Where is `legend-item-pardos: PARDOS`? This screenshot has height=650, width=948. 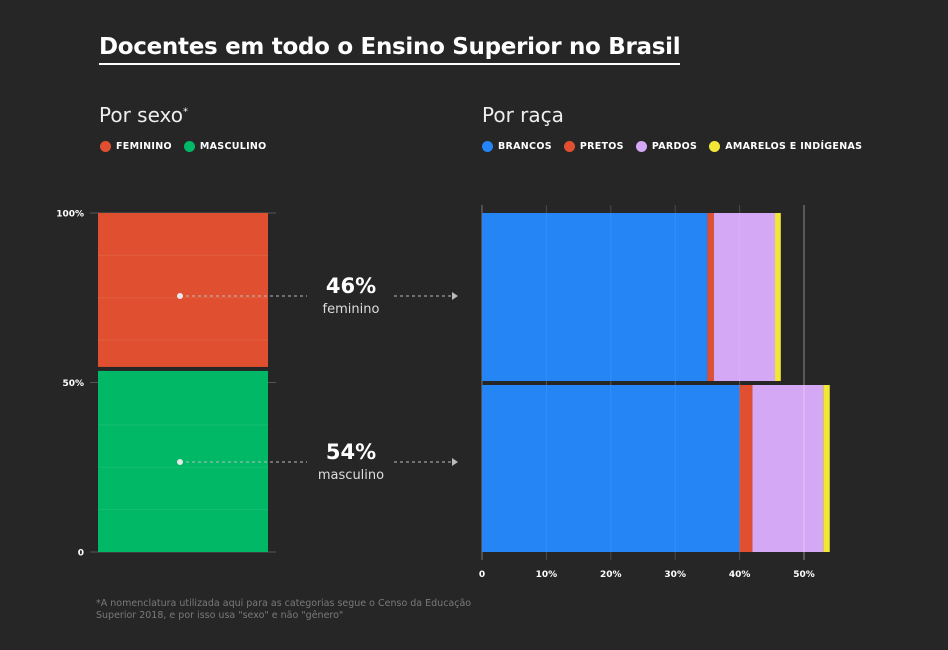 legend-item-pardos: PARDOS is located at coordinates (666, 146).